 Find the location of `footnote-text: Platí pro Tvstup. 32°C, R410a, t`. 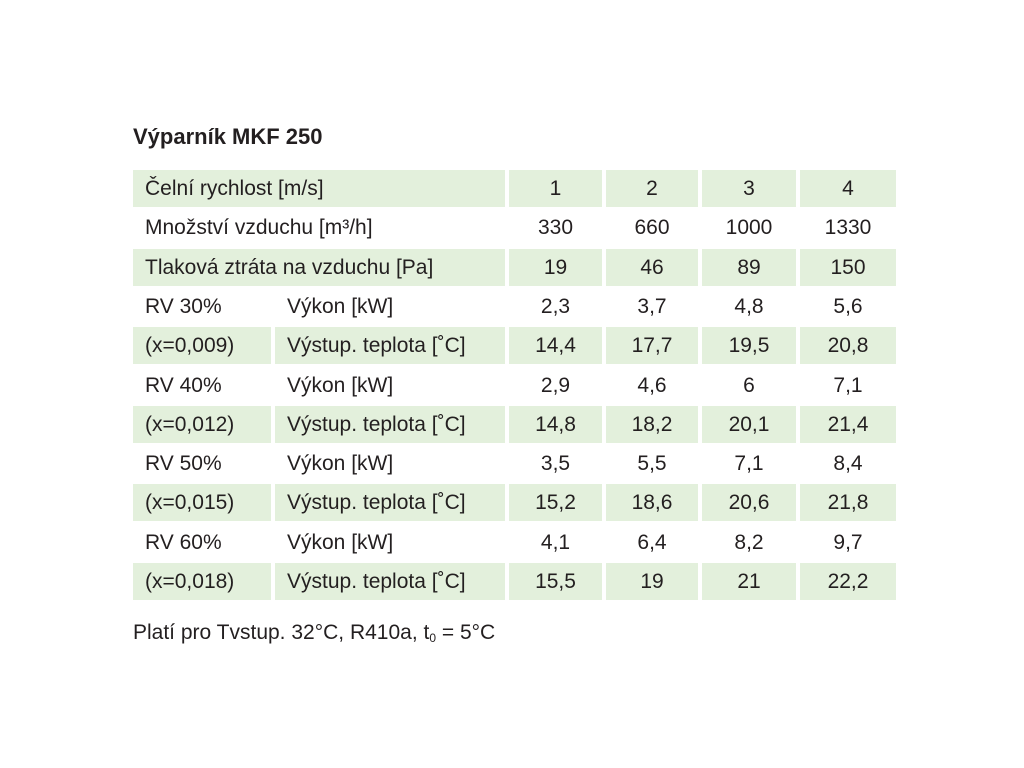

footnote-text: Platí pro Tvstup. 32°C, R410a, t is located at coordinates (281, 632).